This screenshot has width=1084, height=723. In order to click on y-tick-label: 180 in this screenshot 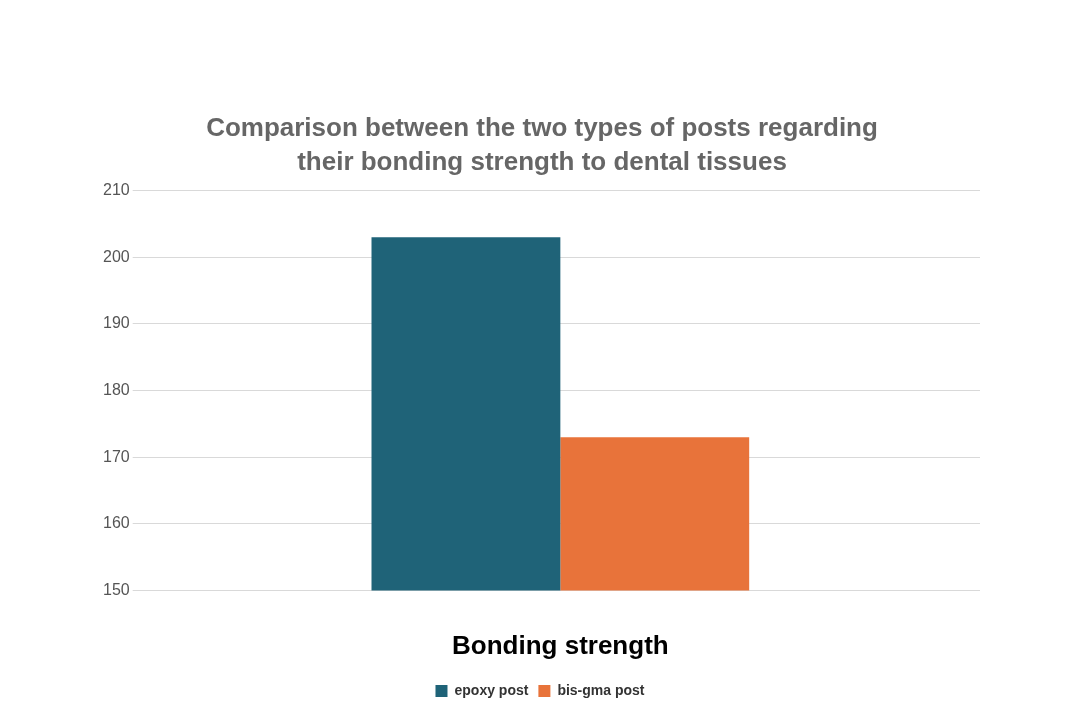, I will do `click(116, 389)`.